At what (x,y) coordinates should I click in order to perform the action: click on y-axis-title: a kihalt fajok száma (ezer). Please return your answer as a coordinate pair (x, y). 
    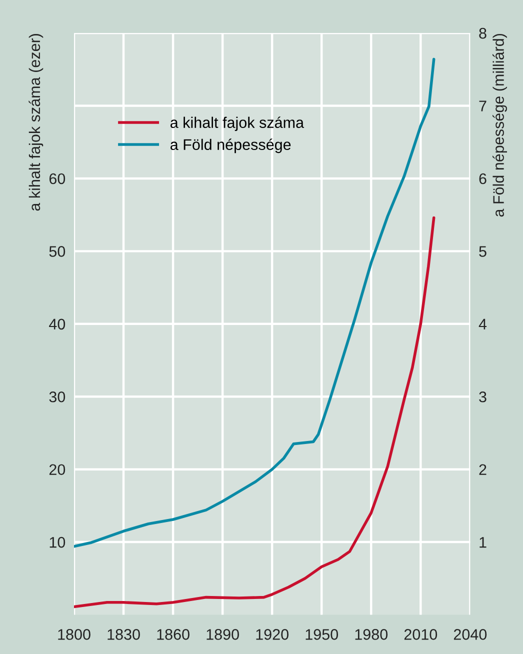
    Looking at the image, I should click on (36, 122).